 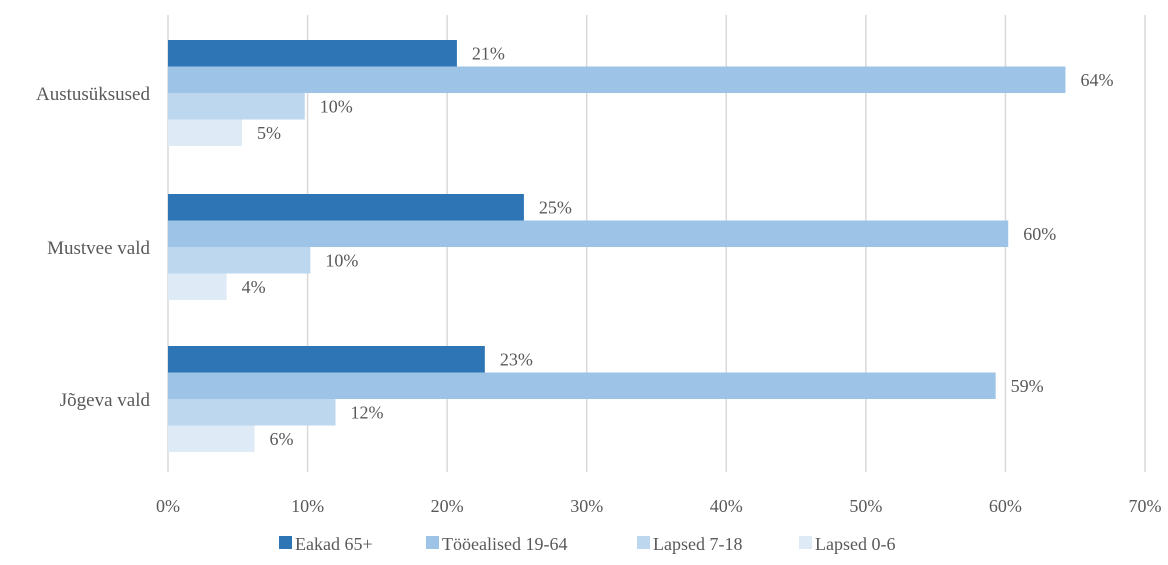 I want to click on data-label: 5%, so click(x=269, y=133).